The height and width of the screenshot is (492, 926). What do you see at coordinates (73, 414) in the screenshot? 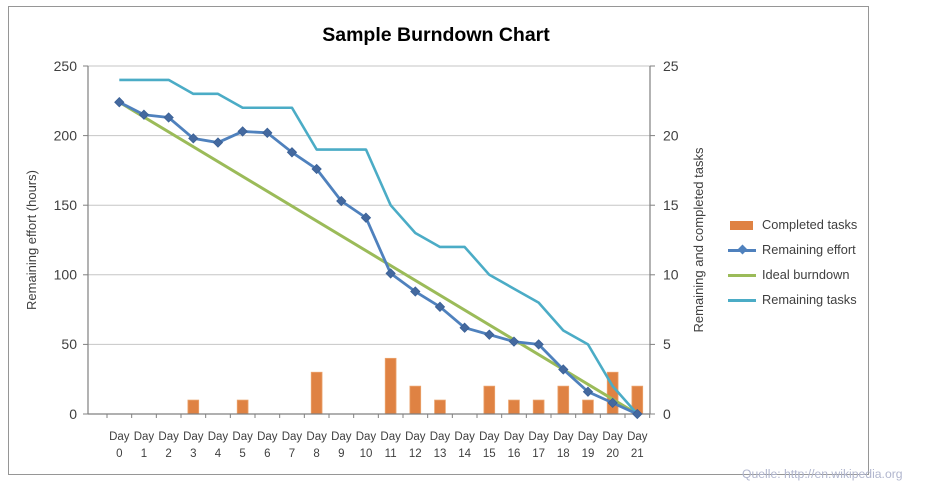
I see `left-axis-tick-label: 0` at bounding box center [73, 414].